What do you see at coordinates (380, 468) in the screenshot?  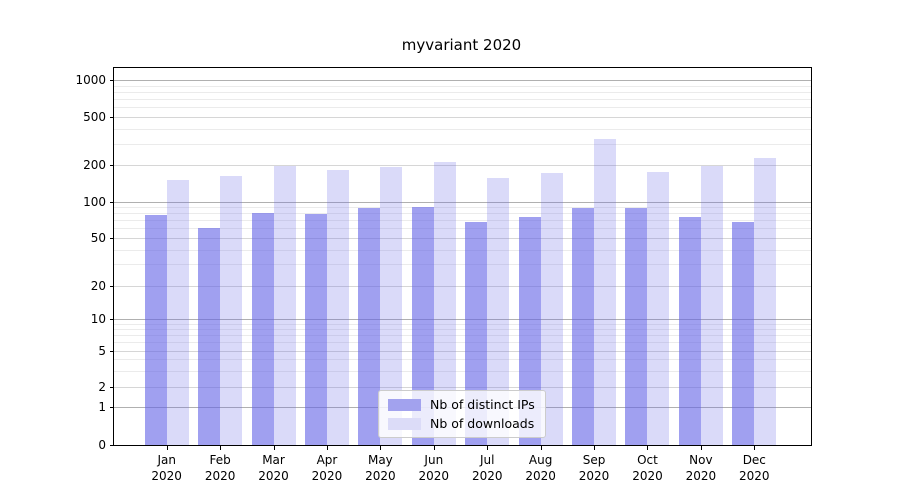 I see `x-tick-label: May 2020` at bounding box center [380, 468].